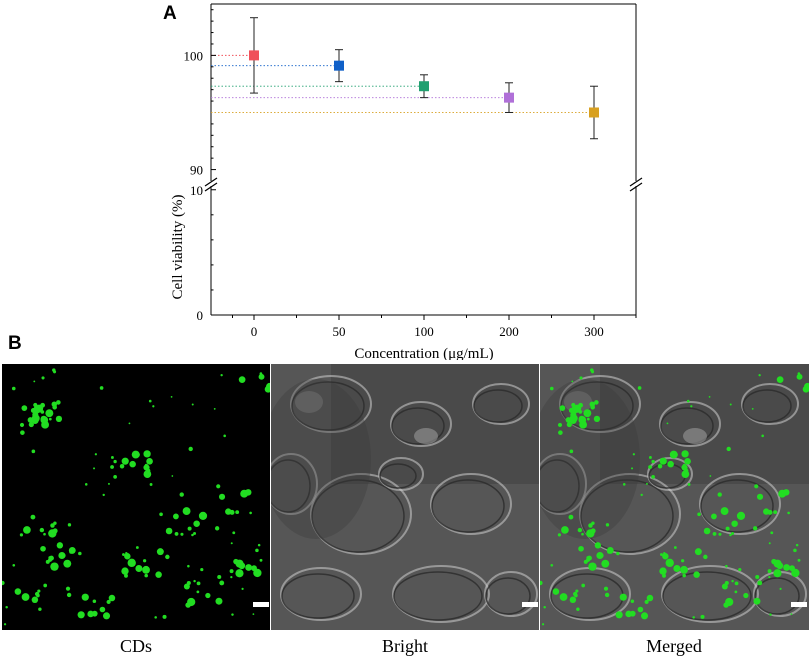  What do you see at coordinates (590, 459) in the screenshot?
I see `dark-region` at bounding box center [590, 459].